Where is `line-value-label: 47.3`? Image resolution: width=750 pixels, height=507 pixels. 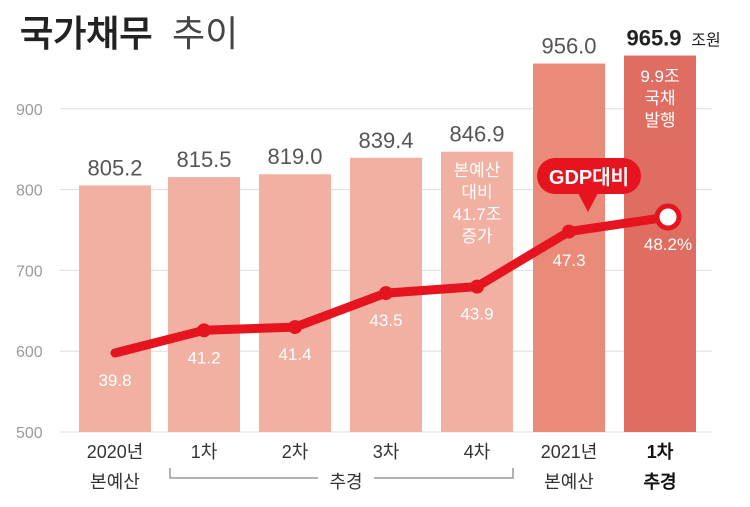
line-value-label: 47.3 is located at coordinates (568, 260).